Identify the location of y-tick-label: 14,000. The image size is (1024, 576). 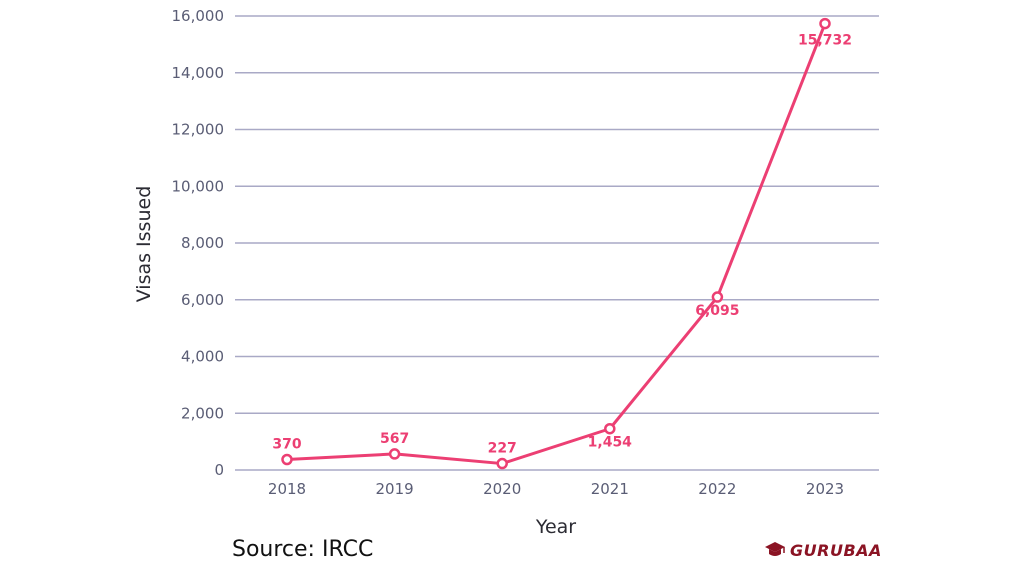
(198, 73).